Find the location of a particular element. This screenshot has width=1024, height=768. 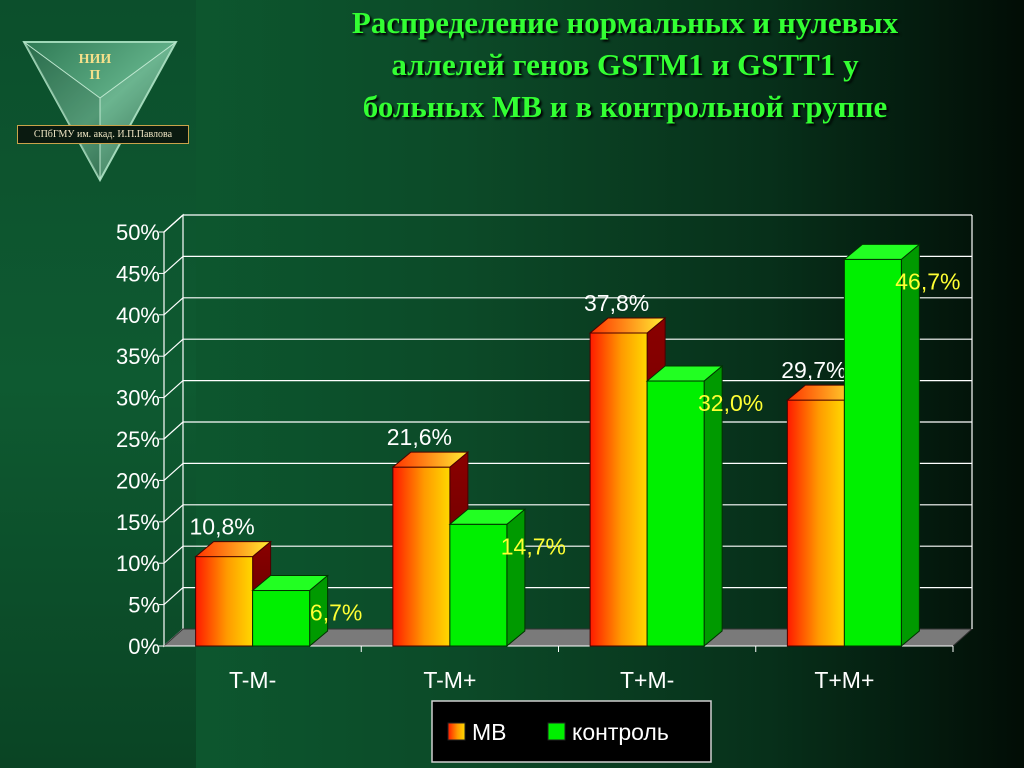

y-tick-label: 25% is located at coordinates (138, 439).